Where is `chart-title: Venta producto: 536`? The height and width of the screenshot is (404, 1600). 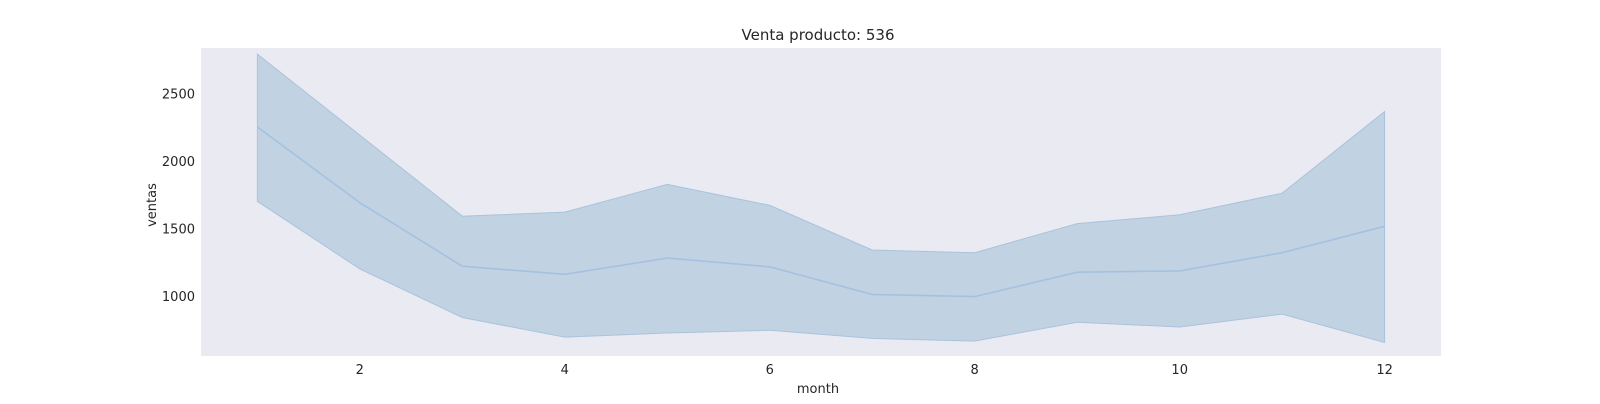 chart-title: Venta producto: 536 is located at coordinates (818, 35).